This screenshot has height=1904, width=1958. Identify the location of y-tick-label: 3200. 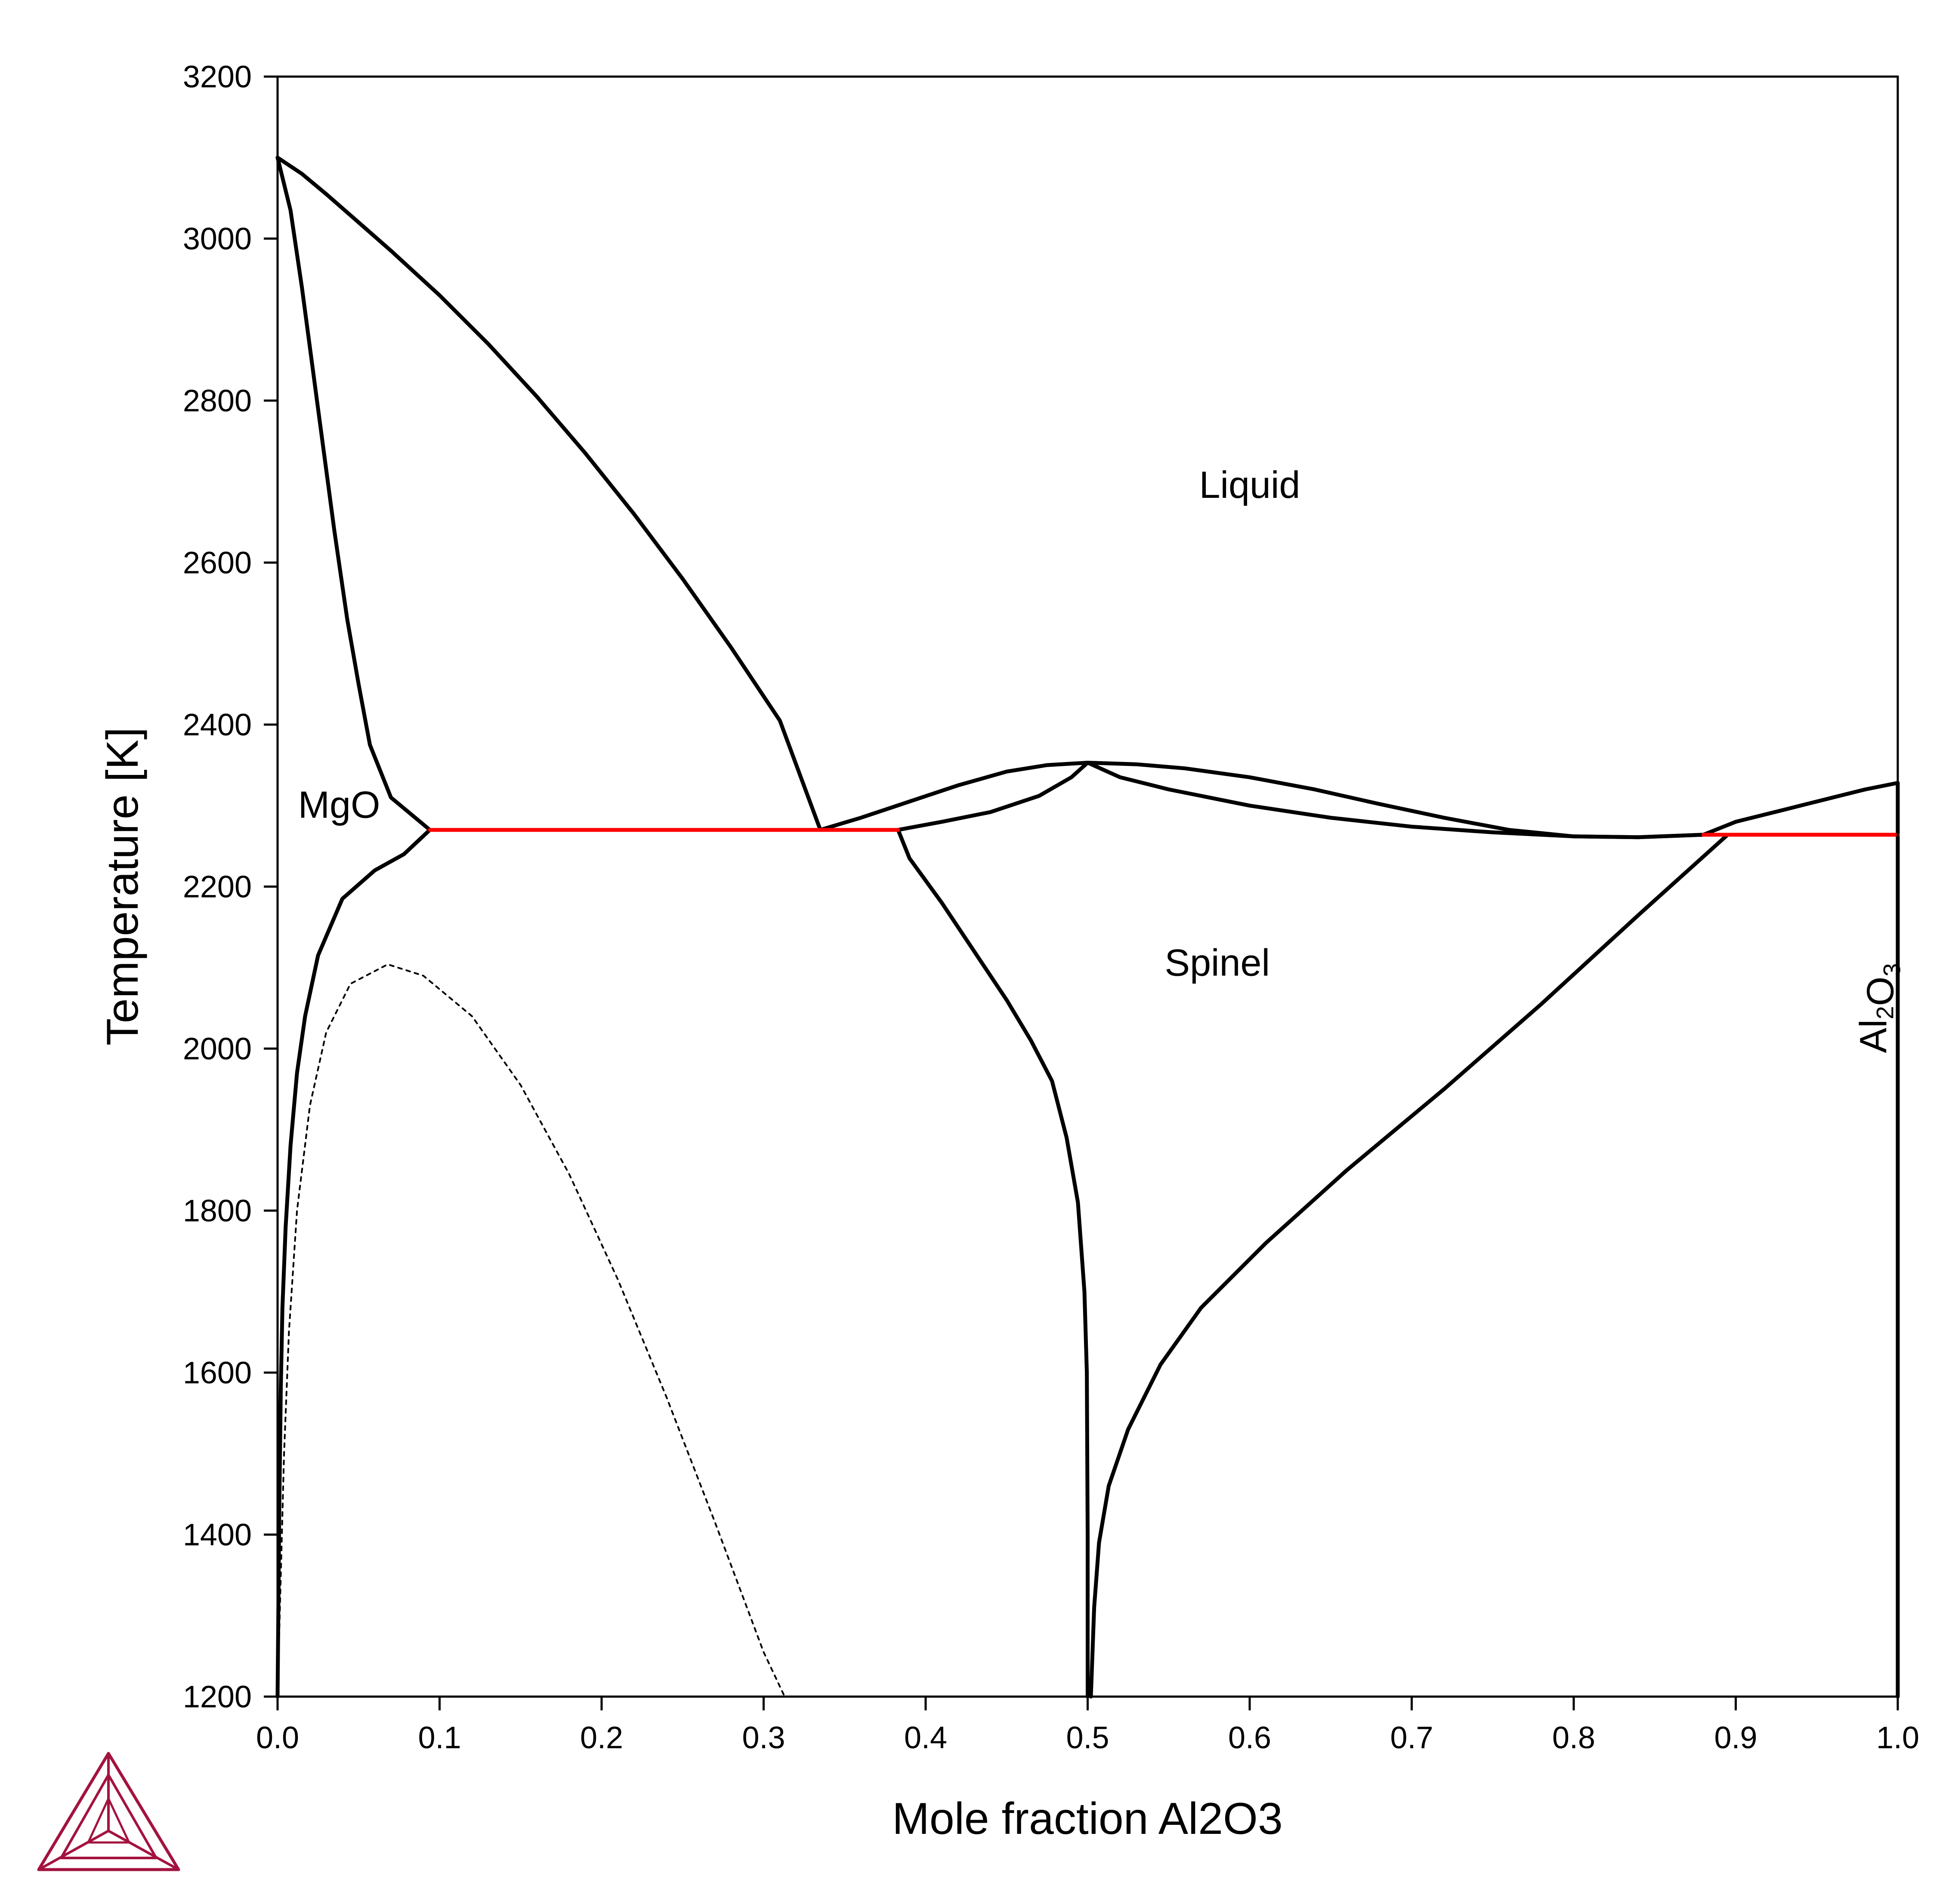
(217, 77).